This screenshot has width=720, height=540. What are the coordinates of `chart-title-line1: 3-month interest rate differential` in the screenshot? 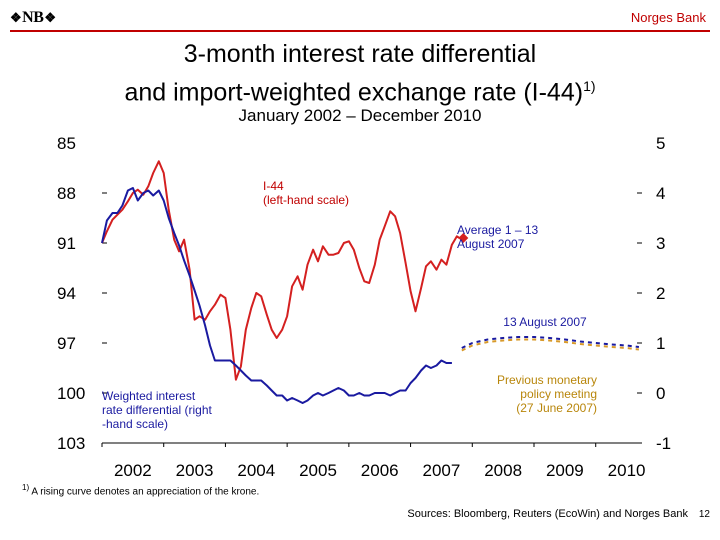 It's located at (360, 54).